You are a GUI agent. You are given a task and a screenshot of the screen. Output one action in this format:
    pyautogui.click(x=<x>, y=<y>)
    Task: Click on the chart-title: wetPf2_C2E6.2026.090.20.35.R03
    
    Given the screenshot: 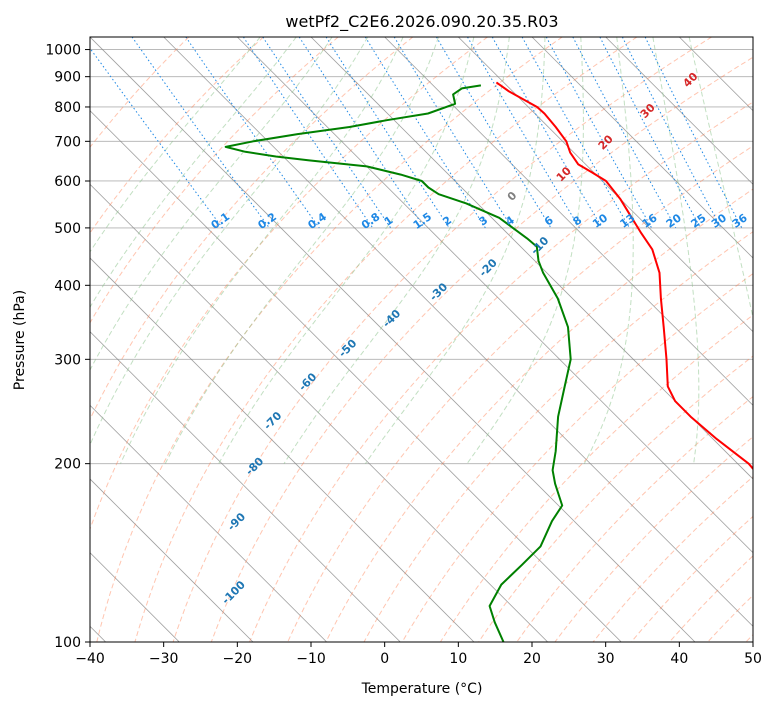 What is the action you would take?
    pyautogui.click(x=421, y=22)
    